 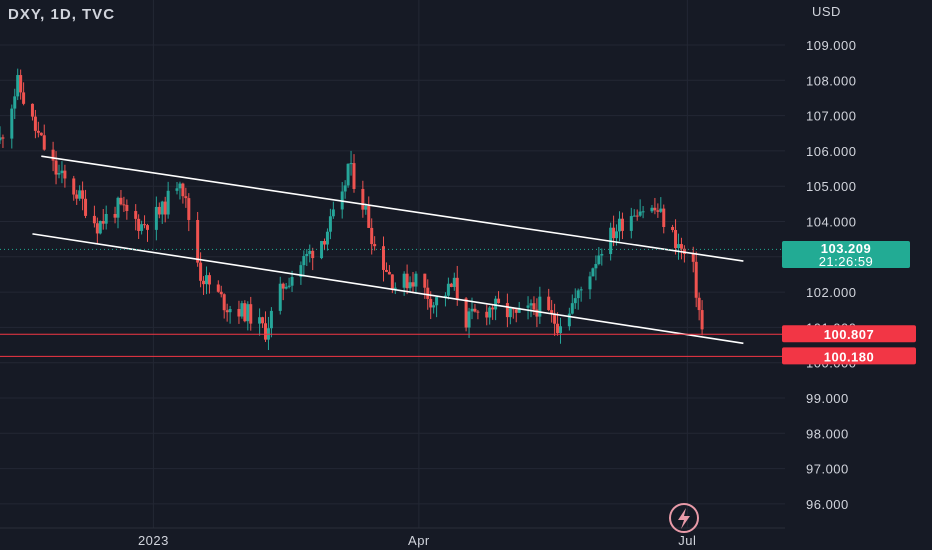 I want to click on y-tick-label: 109.000, so click(x=831, y=45).